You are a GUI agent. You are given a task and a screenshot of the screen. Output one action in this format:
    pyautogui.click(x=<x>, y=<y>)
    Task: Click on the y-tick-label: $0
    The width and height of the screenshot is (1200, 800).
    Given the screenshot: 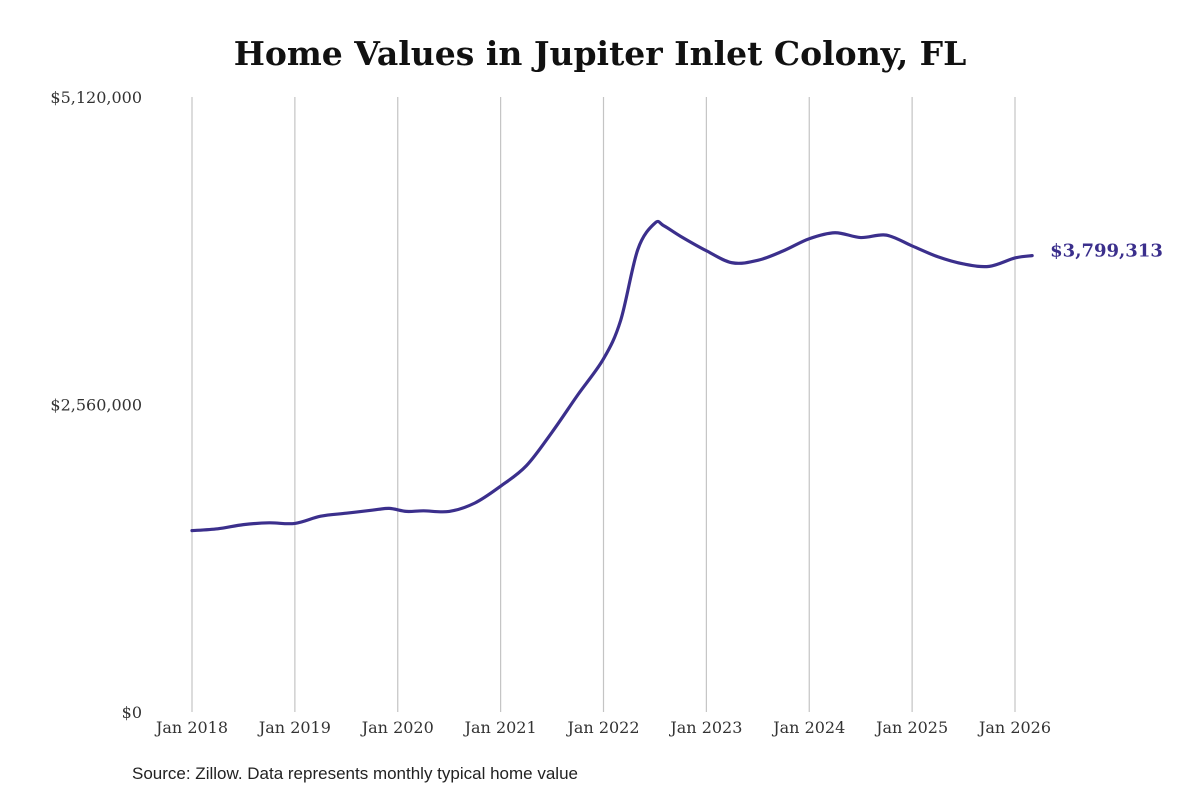 What is the action you would take?
    pyautogui.click(x=132, y=712)
    